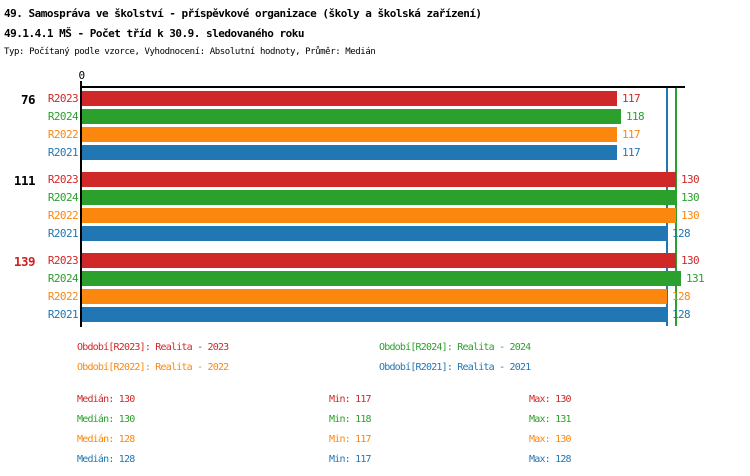 The width and height of the screenshot is (750, 476). I want to click on y-axis-line, so click(81, 204).